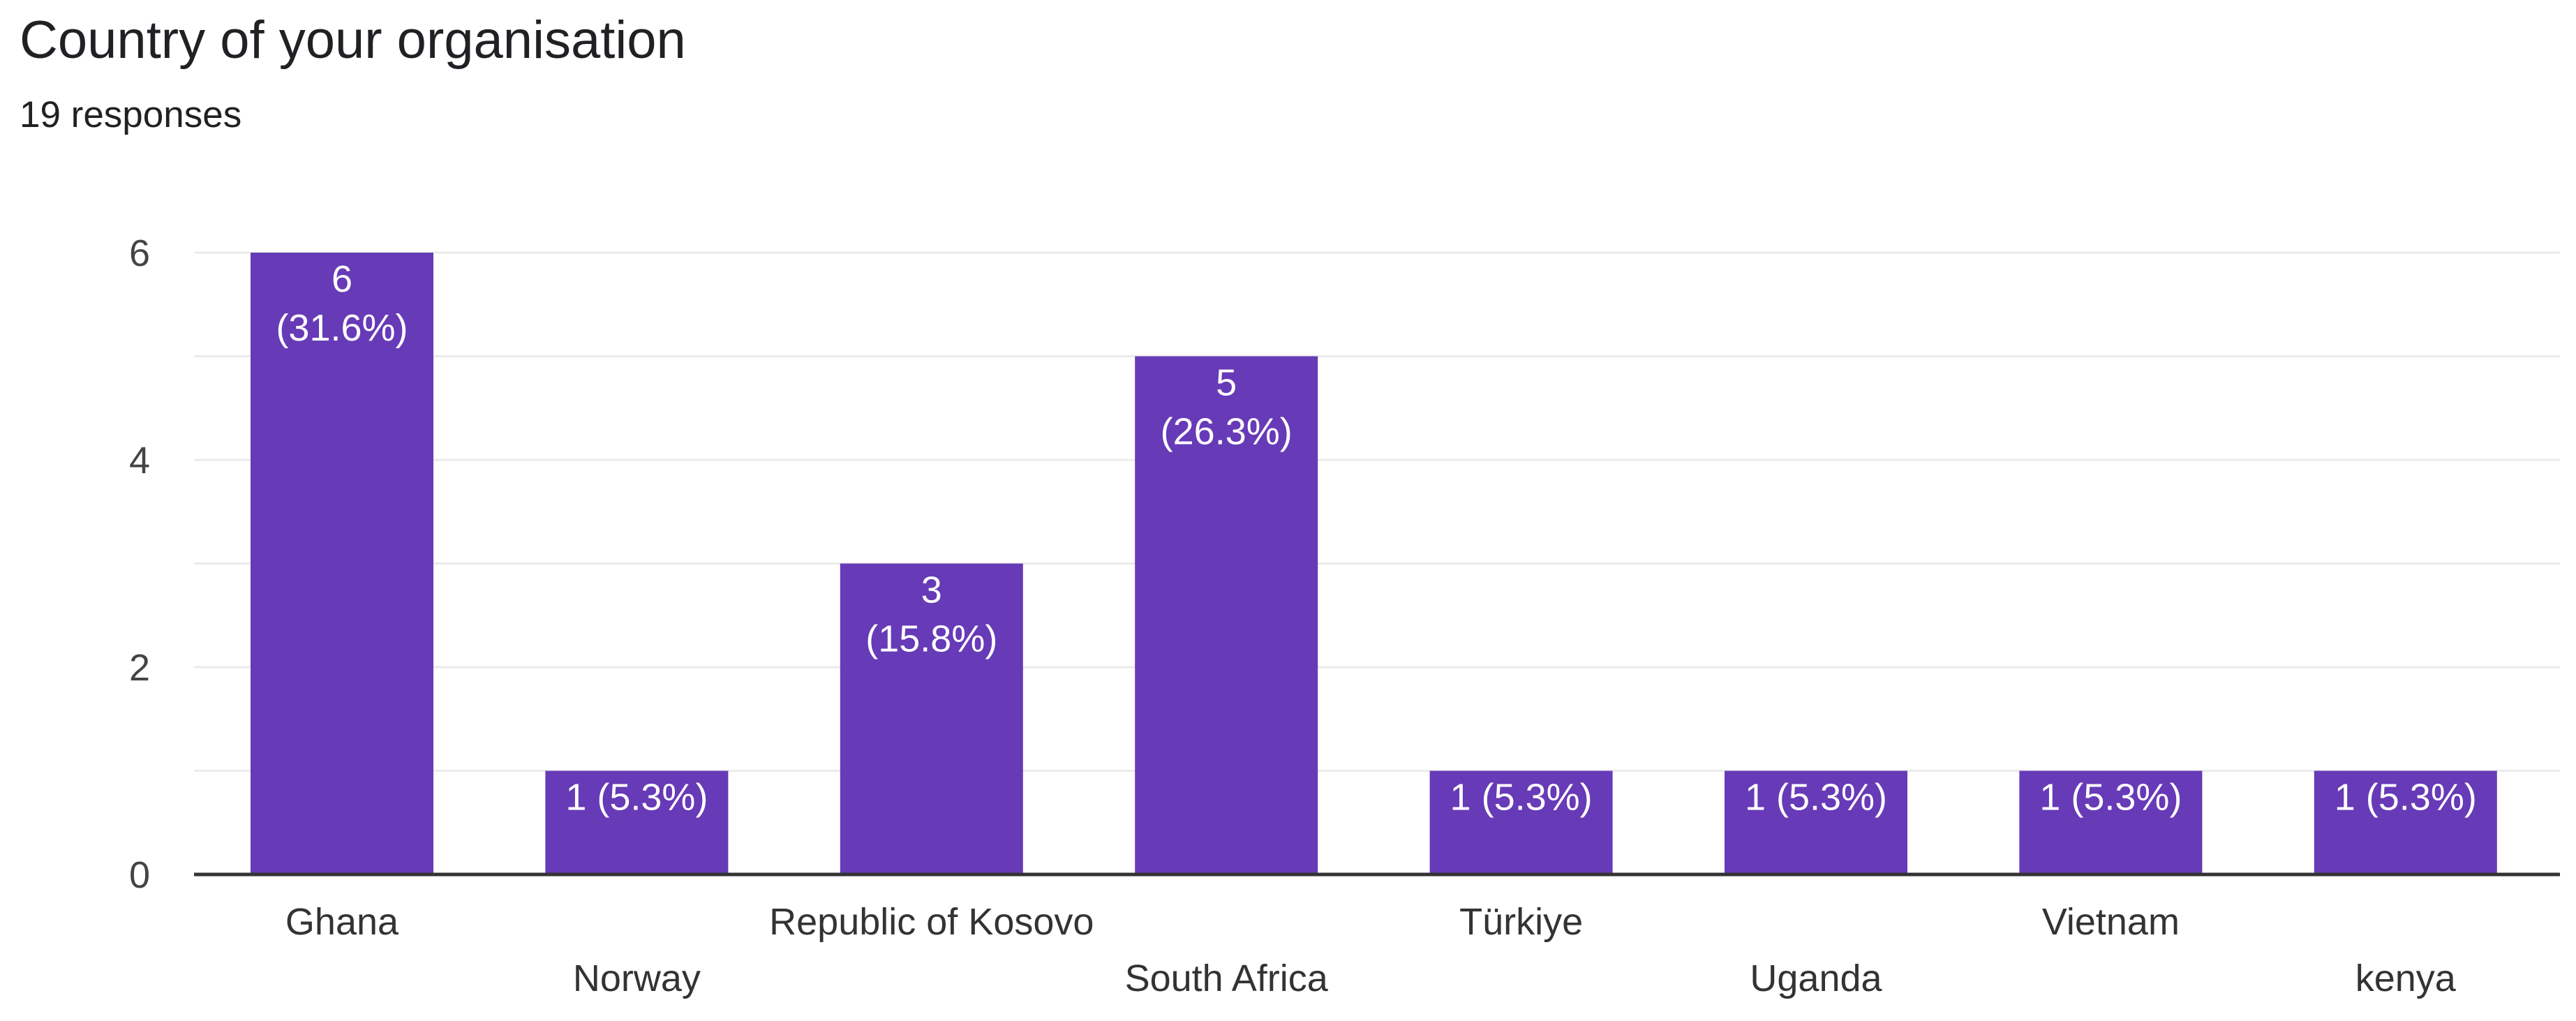  Describe the element at coordinates (353, 40) in the screenshot. I see `question-title: Country of your organisation` at that location.